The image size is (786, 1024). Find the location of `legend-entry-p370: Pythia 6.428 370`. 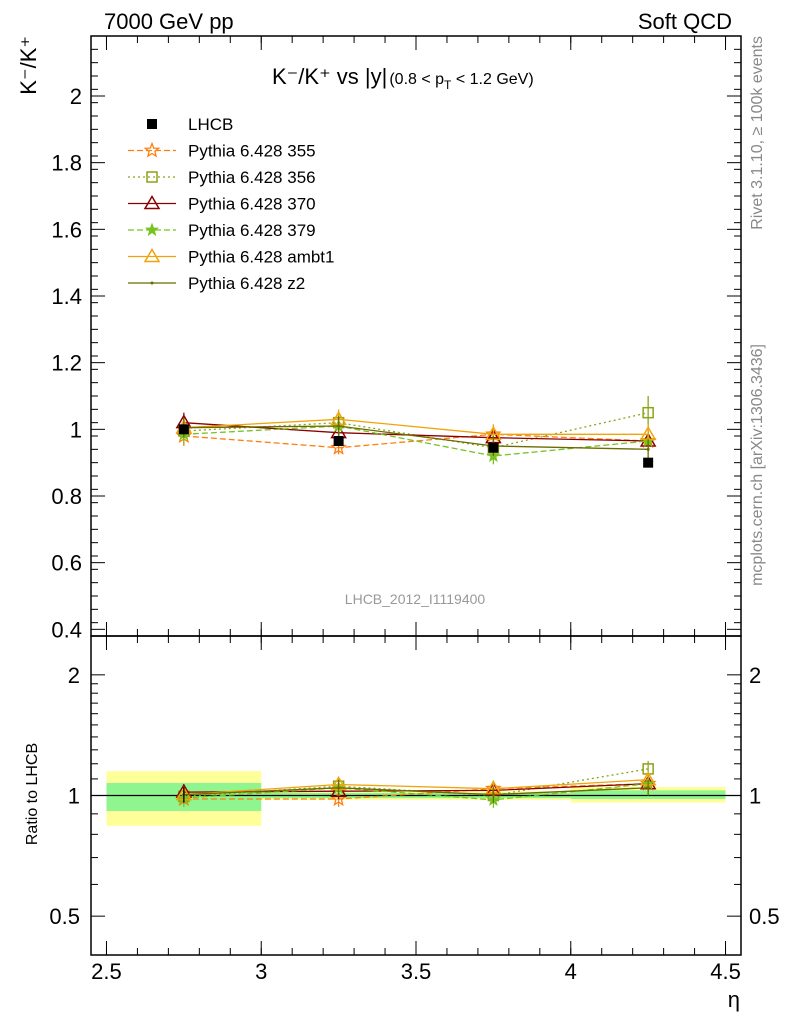

legend-entry-p370: Pythia 6.428 370 is located at coordinates (222, 204).